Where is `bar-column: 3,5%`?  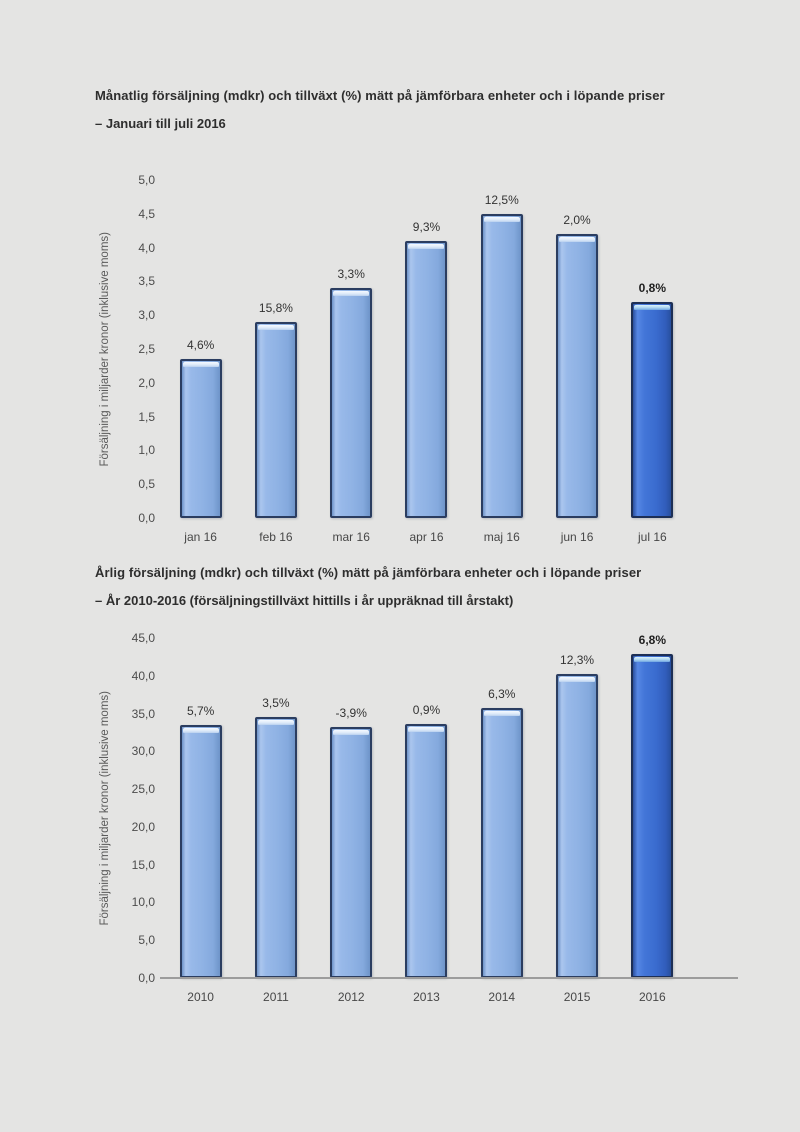 bar-column: 3,5% is located at coordinates (275, 808).